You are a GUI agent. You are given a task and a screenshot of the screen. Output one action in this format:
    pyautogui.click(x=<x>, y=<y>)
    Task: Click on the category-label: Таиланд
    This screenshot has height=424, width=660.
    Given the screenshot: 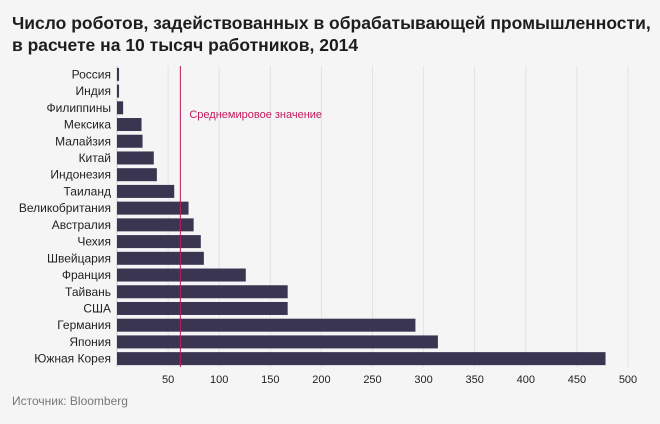 What is the action you would take?
    pyautogui.click(x=87, y=191)
    